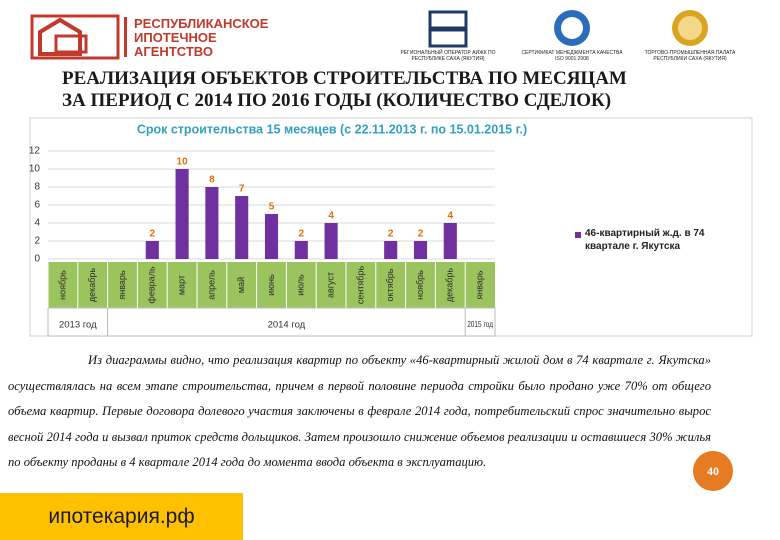  I want to click on logo-text: РЕСПУБЛИКАНСКОЕ ИПОТЕЧНОЕ АГЕНТСТВО, so click(201, 38).